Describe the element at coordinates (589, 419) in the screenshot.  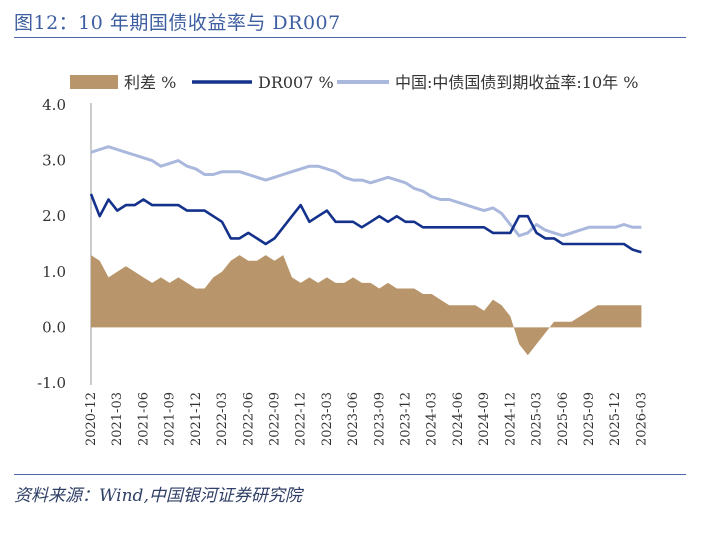
I see `x-tick-label: 2025-09` at that location.